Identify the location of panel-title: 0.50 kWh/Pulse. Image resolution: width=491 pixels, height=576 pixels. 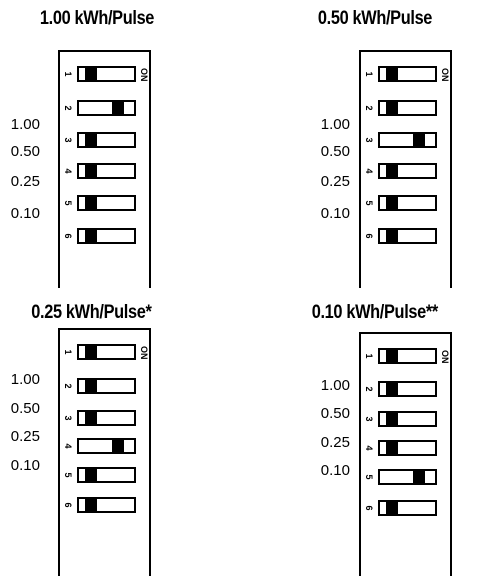
(375, 18).